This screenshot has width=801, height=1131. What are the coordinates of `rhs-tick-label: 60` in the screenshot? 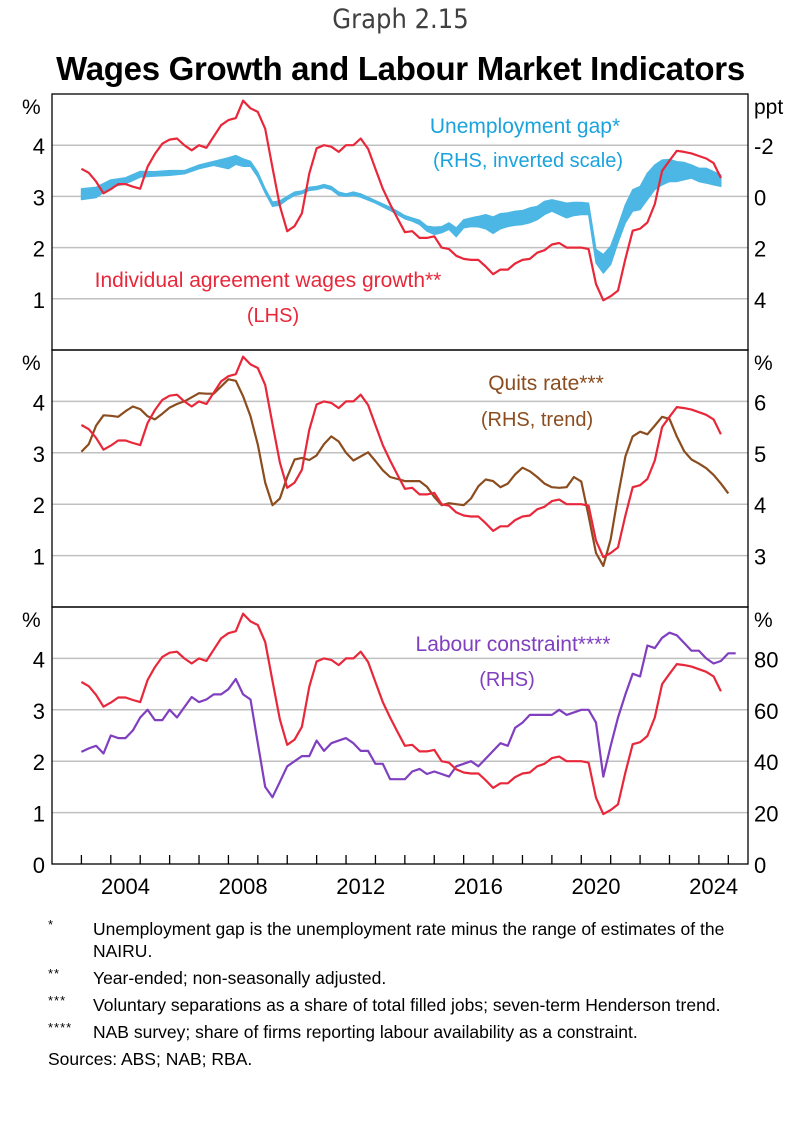 It's located at (766, 711).